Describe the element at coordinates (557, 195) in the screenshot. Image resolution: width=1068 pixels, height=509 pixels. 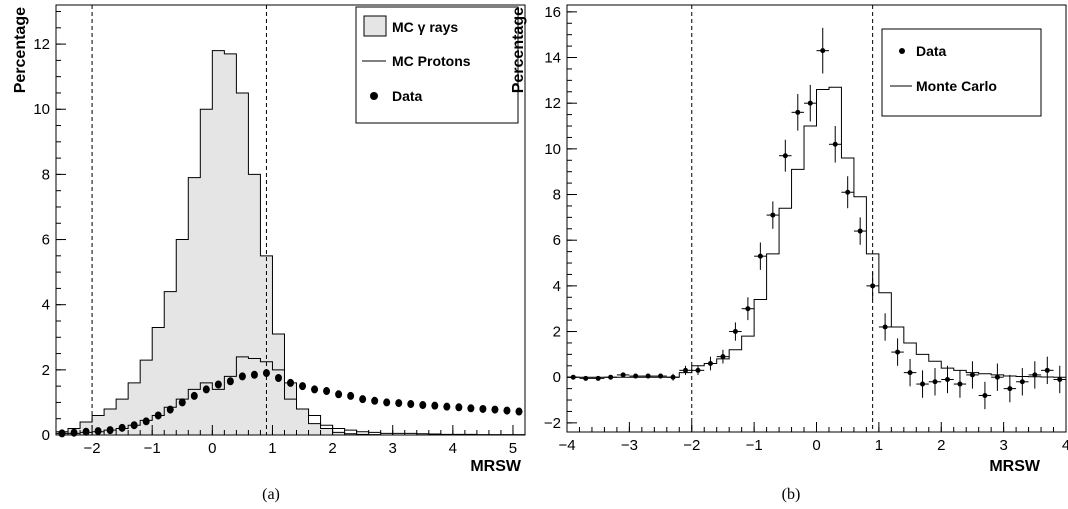
I see `y-tick-label: 8` at that location.